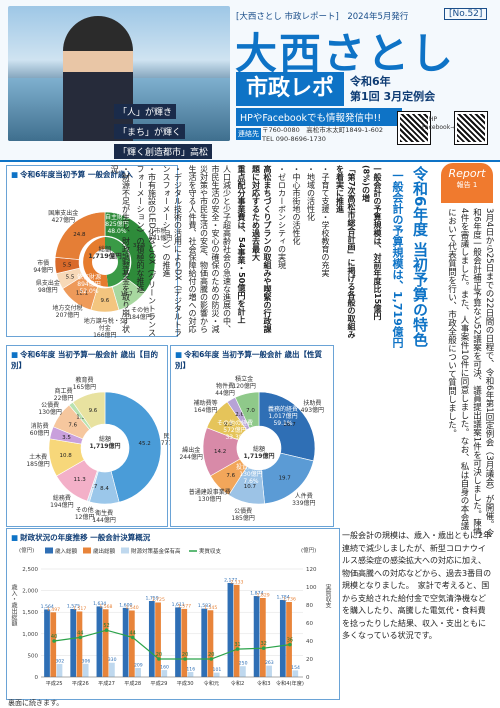  Describe the element at coordinates (322, 17) in the screenshot. I see `kicker: [大西さとし 市政レポート] 2024年5月発行` at that location.